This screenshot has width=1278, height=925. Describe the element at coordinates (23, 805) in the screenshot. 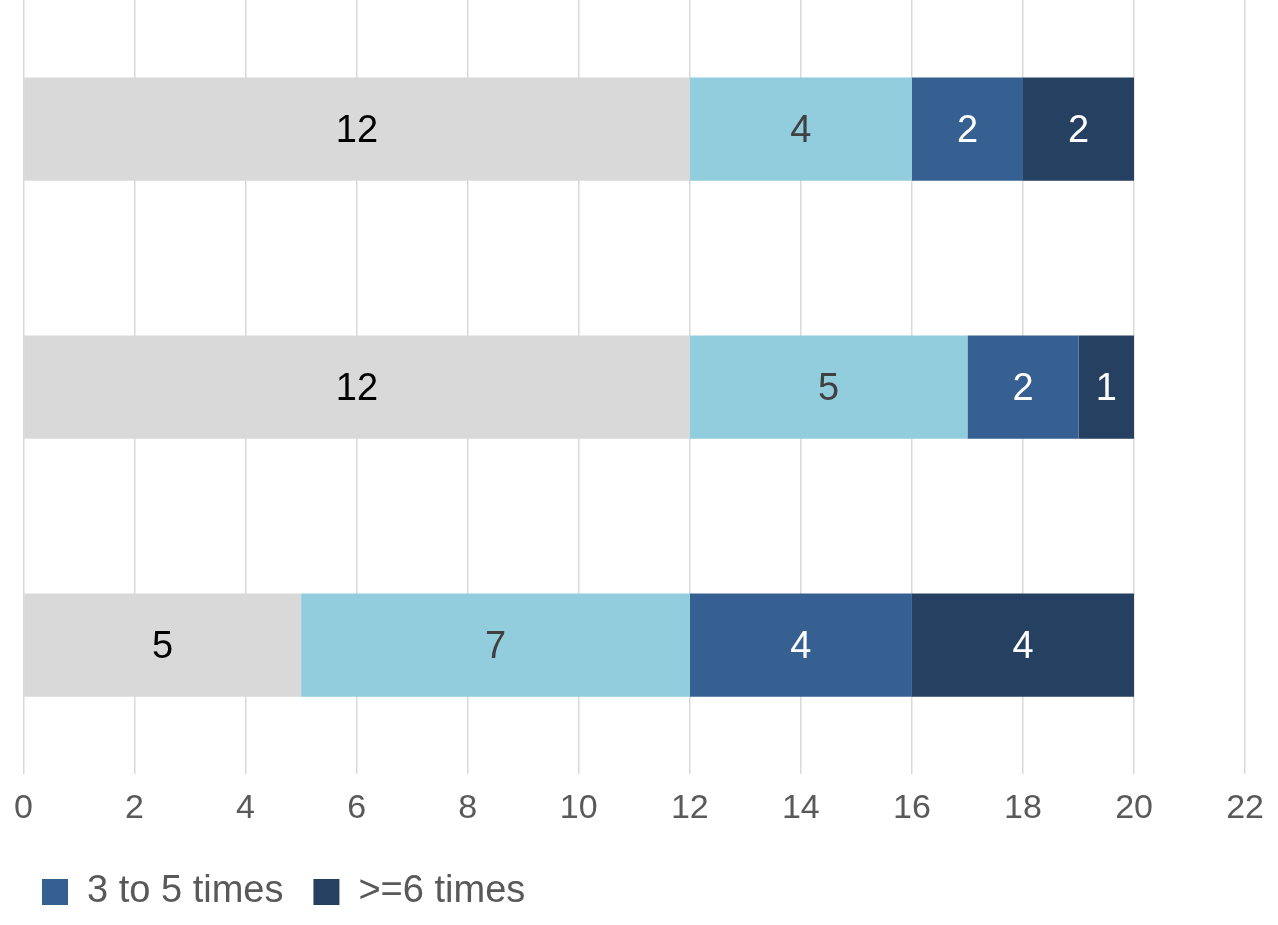

I see `x-tick-label: 0` at that location.